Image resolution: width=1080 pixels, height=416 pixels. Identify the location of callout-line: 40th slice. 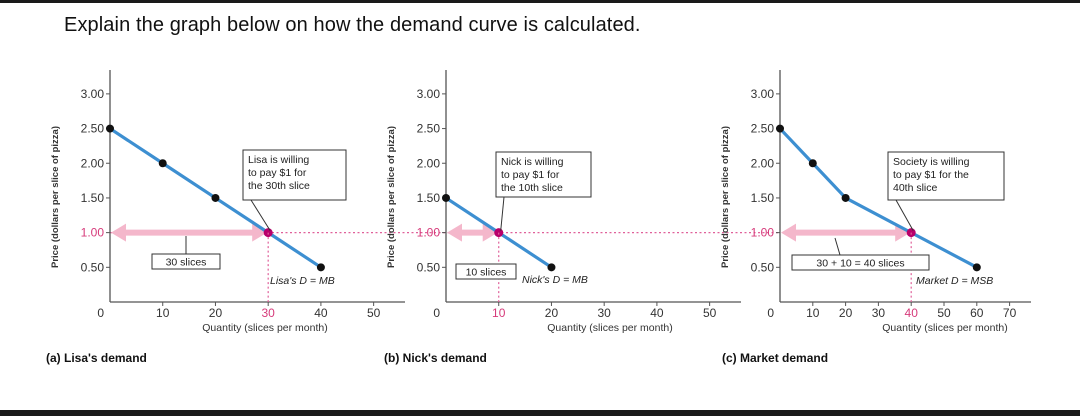
(915, 188).